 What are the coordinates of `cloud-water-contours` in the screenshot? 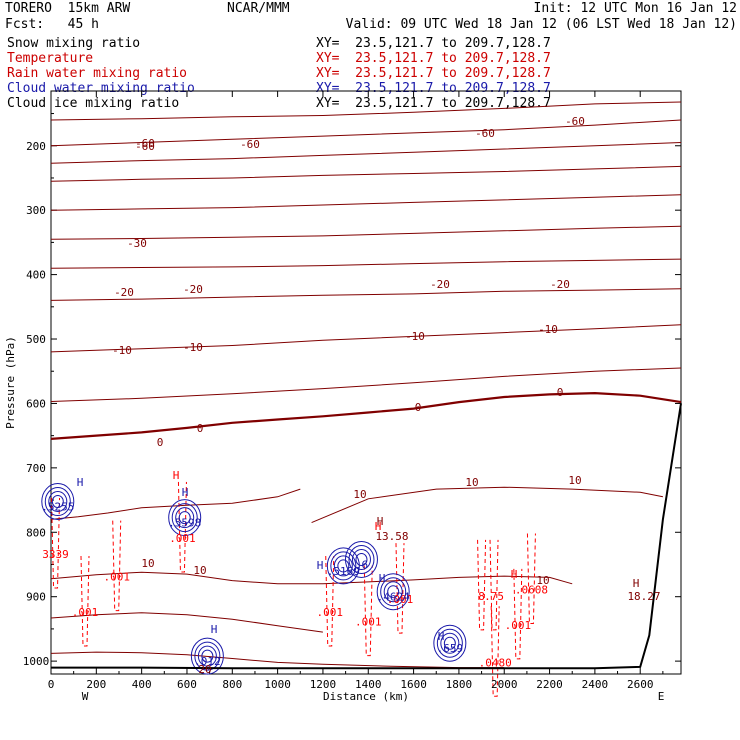 It's located at (254, 579).